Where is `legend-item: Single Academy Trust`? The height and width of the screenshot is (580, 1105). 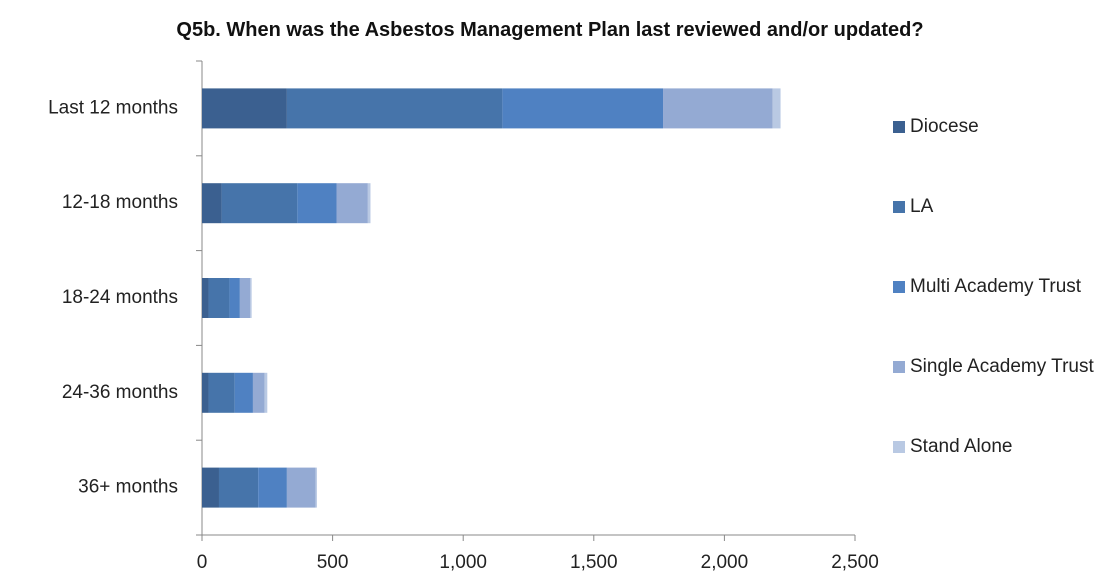 legend-item: Single Academy Trust is located at coordinates (998, 392).